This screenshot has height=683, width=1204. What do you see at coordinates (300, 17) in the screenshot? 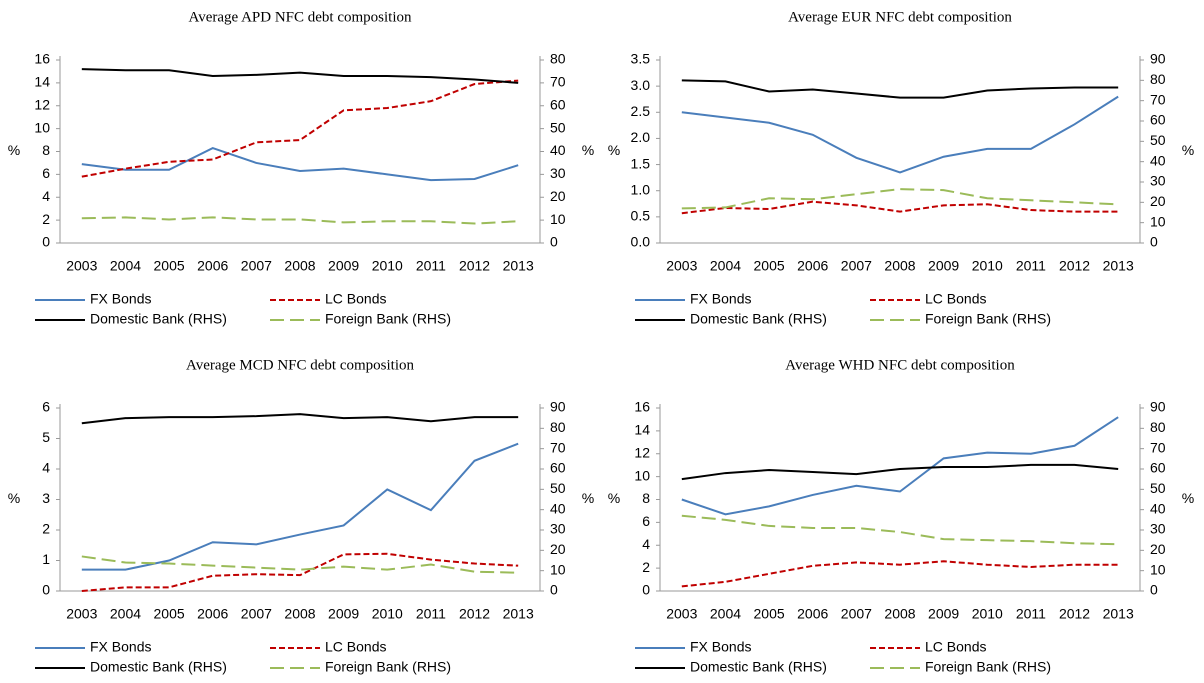
I see `chart-title: Average APD NFC debt composition` at bounding box center [300, 17].